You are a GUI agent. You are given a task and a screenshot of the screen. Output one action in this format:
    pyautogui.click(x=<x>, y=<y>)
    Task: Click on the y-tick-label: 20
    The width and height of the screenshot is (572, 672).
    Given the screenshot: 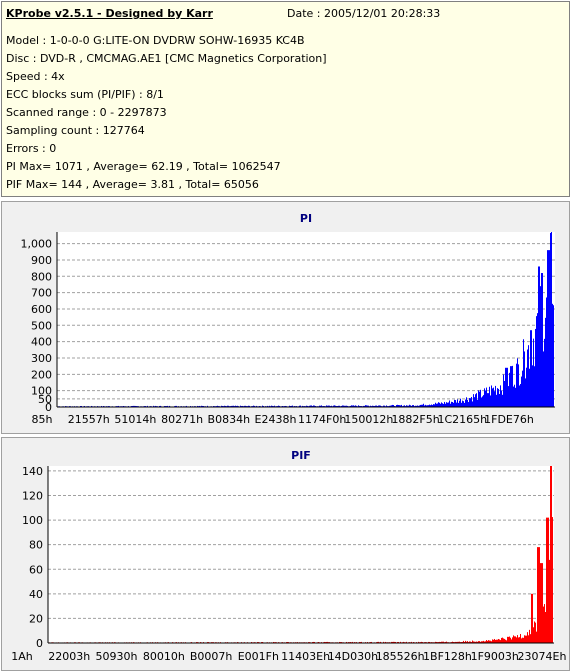 What is the action you would take?
    pyautogui.click(x=36, y=618)
    